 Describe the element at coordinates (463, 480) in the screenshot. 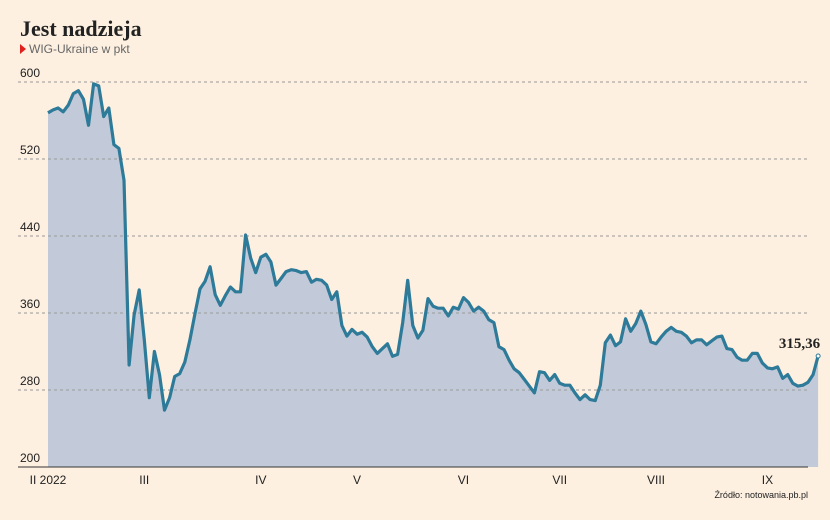

I see `x-tick-label: VI` at that location.